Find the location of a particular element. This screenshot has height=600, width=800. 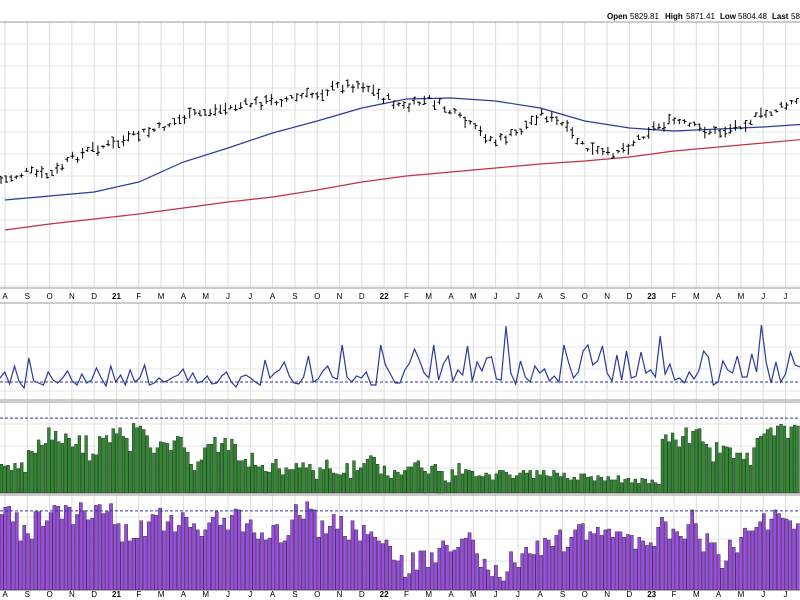

x-tick-label: S is located at coordinates (27, 594).